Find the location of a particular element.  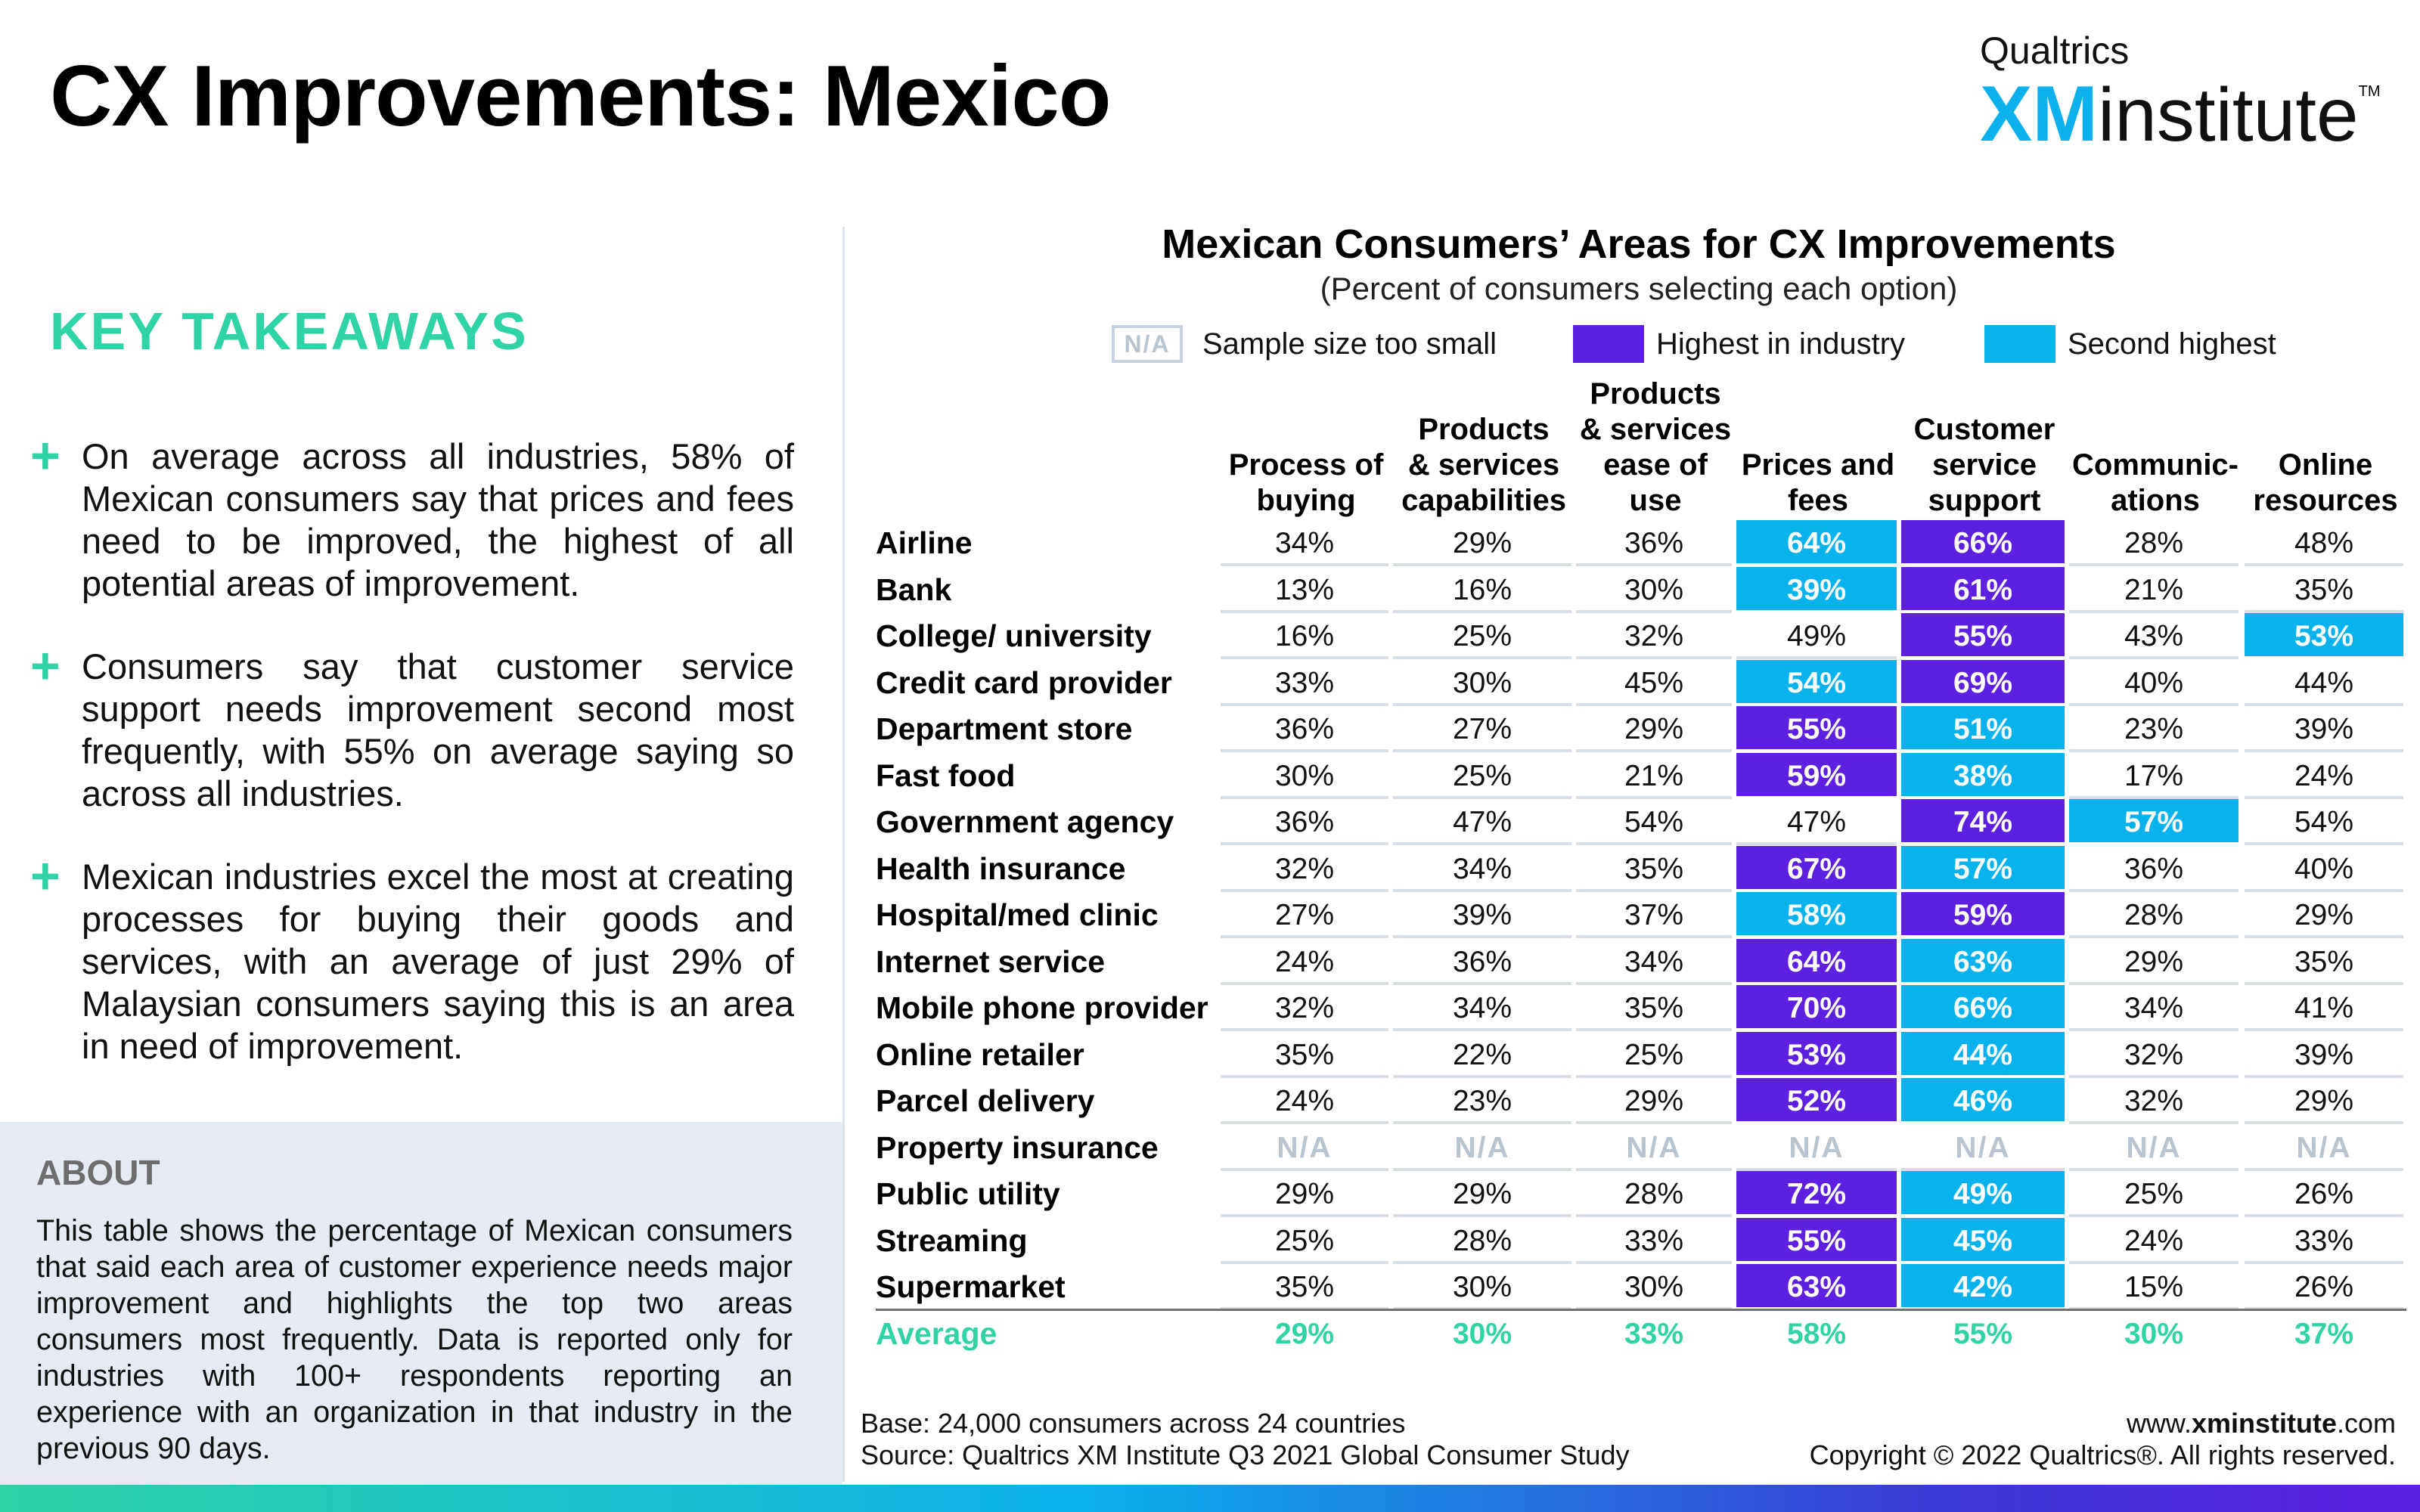

table-cell: 37% is located at coordinates (1654, 915).